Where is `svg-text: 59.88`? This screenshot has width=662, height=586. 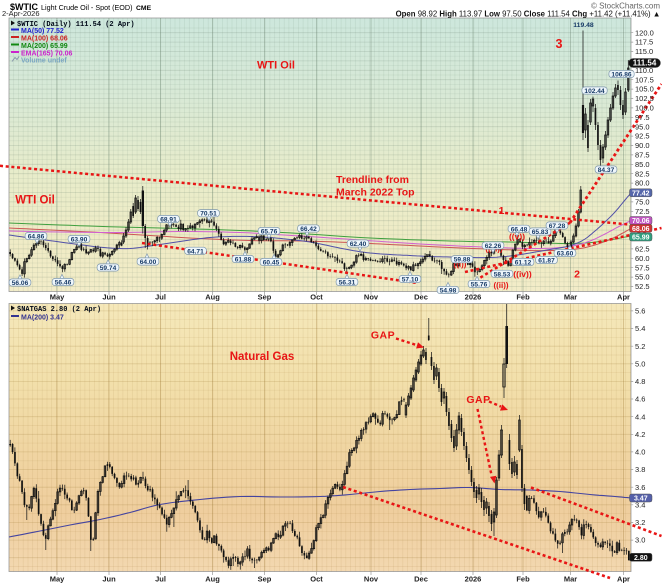 svg-text: 59.88 is located at coordinates (462, 260).